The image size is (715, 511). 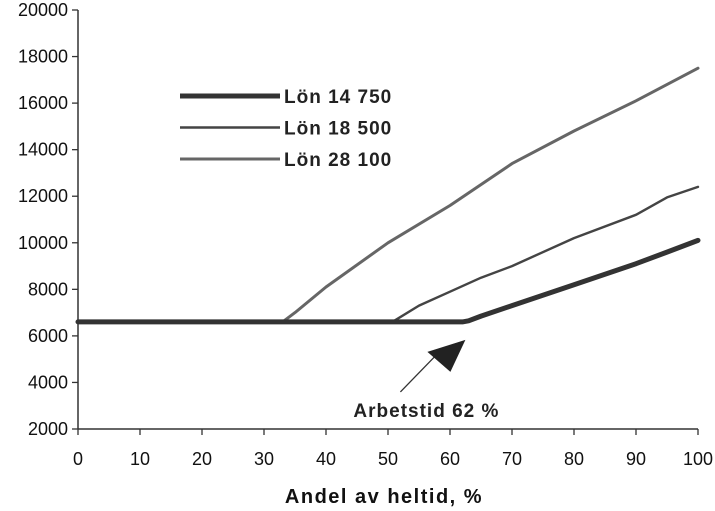 I want to click on annotation-arrow-line, so click(x=417, y=374).